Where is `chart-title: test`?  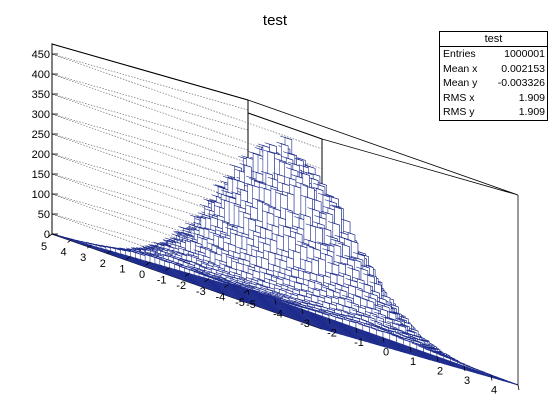 chart-title: test is located at coordinates (275, 20).